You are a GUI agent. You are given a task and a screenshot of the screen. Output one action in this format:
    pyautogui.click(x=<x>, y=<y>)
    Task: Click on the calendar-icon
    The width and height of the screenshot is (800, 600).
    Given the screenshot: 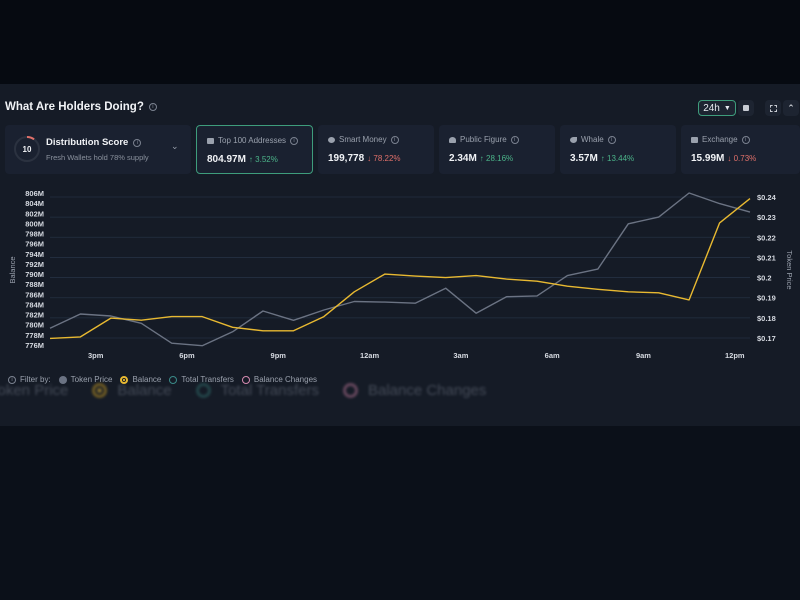 What is the action you would take?
    pyautogui.click(x=746, y=108)
    